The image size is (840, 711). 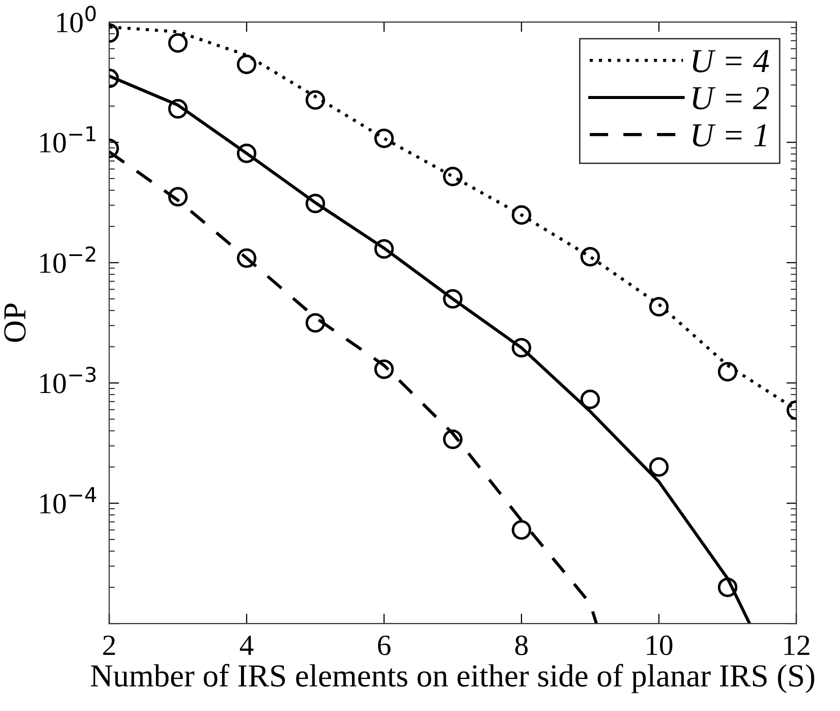 What do you see at coordinates (521, 646) in the screenshot?
I see `x-tick-label: 8` at bounding box center [521, 646].